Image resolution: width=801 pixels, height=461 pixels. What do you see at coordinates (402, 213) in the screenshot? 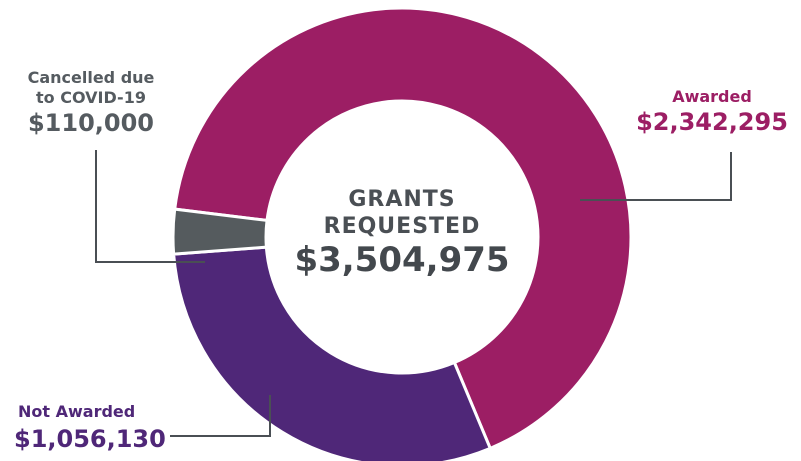
I see `center-title: GRANTS REQUESTED` at bounding box center [402, 213].